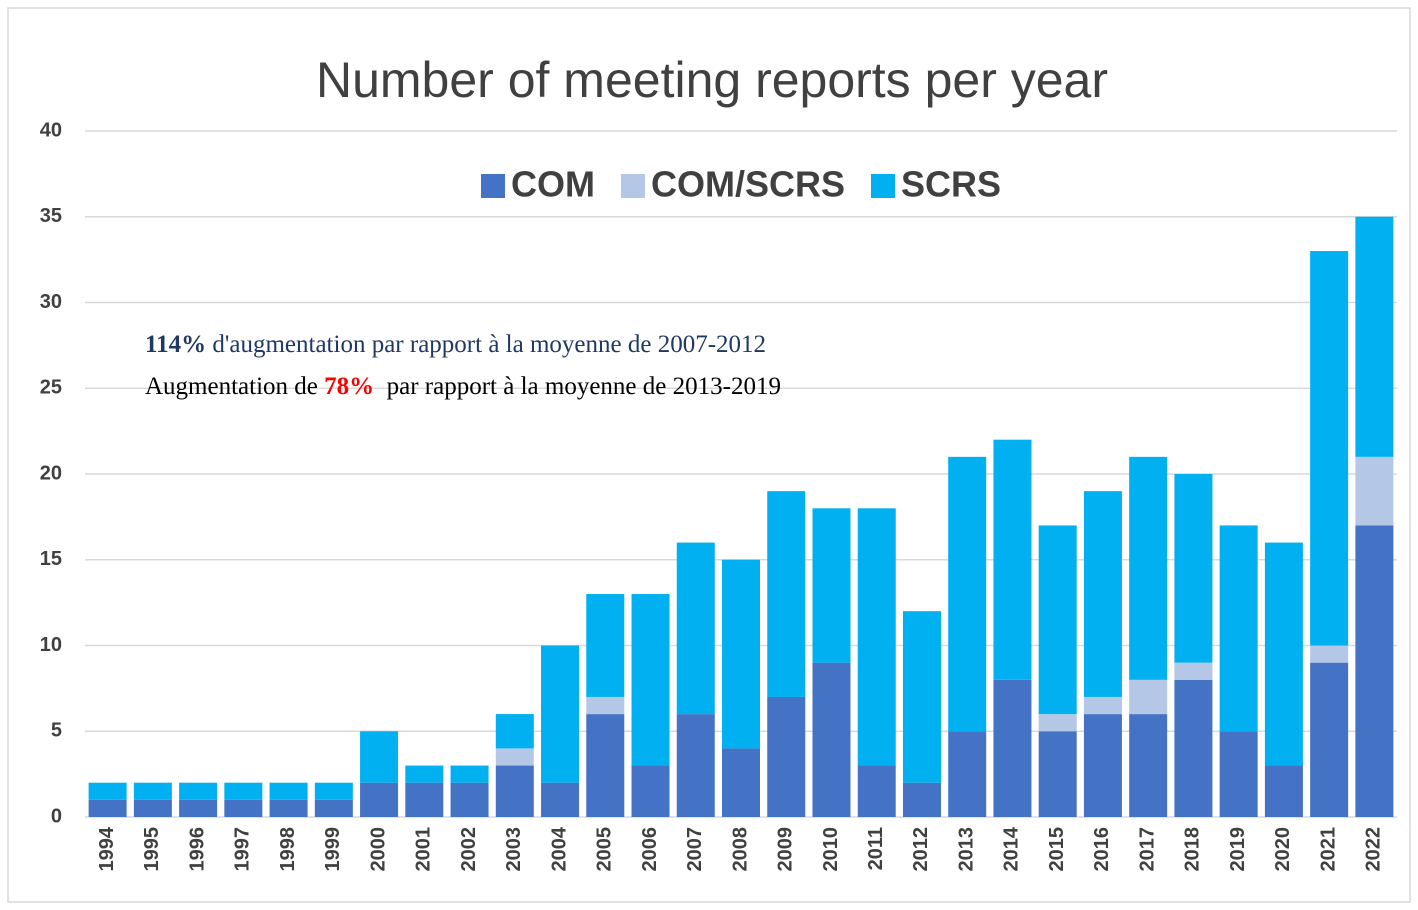  I want to click on y-tick-label: 40, so click(51, 130).